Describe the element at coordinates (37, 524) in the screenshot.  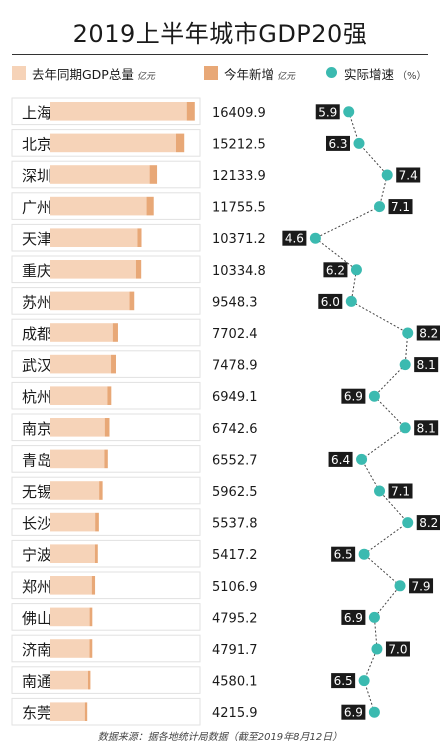
I see `category-label: 长沙` at that location.